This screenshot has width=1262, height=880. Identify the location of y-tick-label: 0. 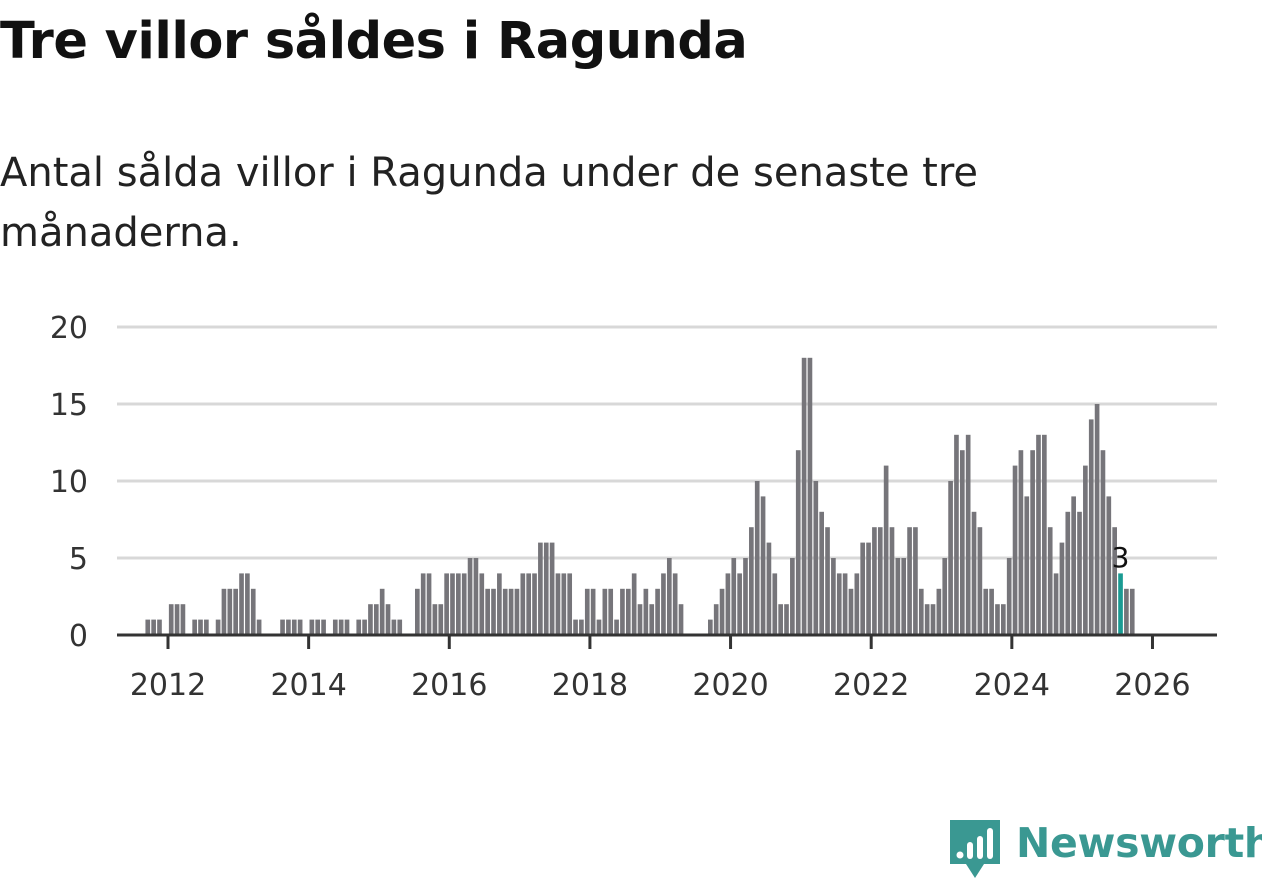
(78, 636).